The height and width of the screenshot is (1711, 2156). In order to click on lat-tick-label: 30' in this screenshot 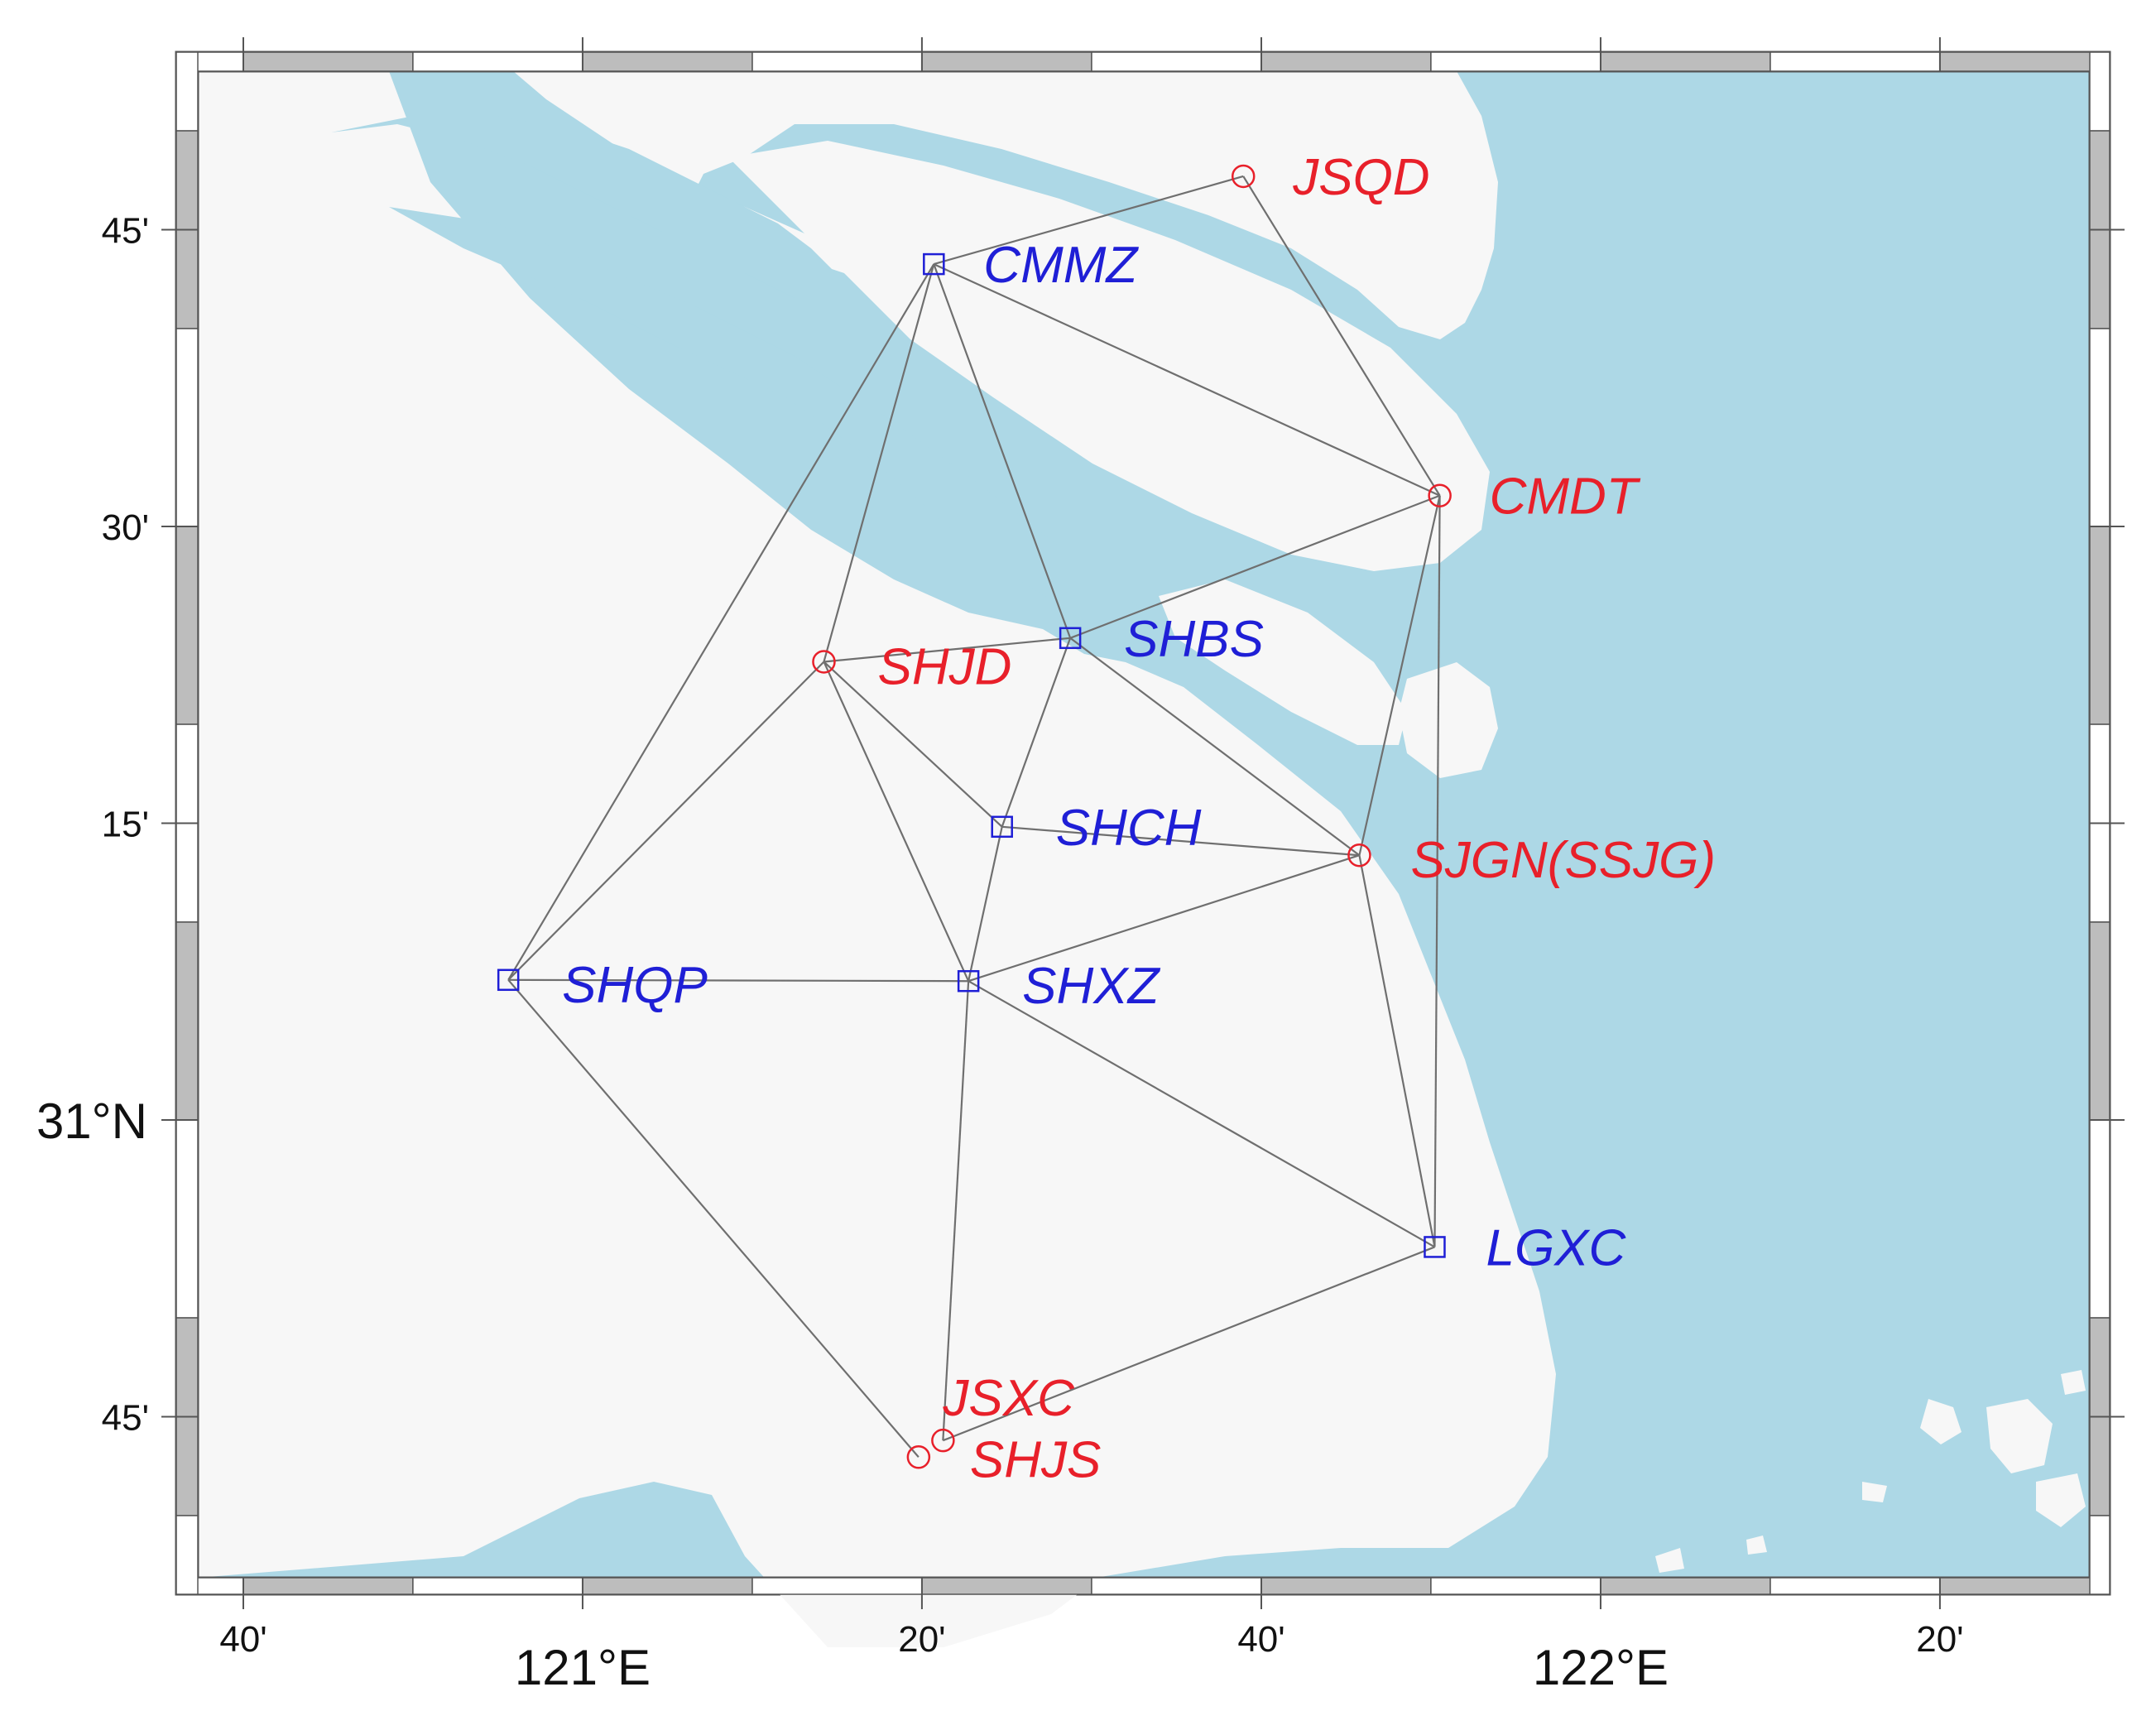, I will do `click(125, 528)`.